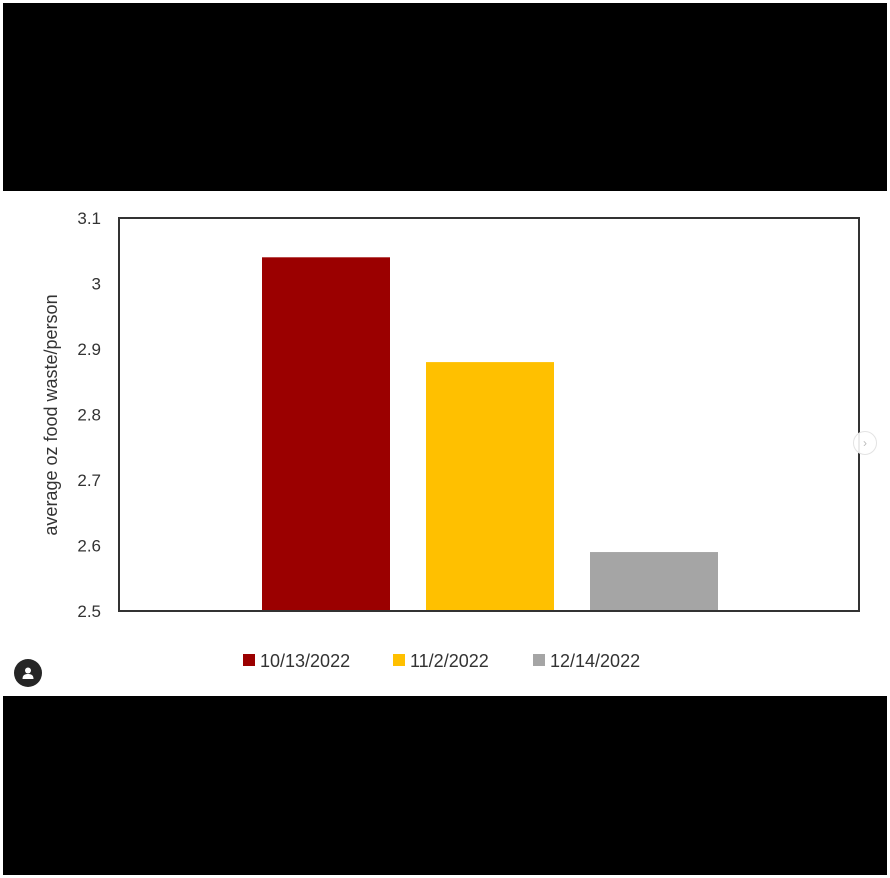 This screenshot has height=878, width=890. I want to click on legend-label: 12/14/2022, so click(595, 661).